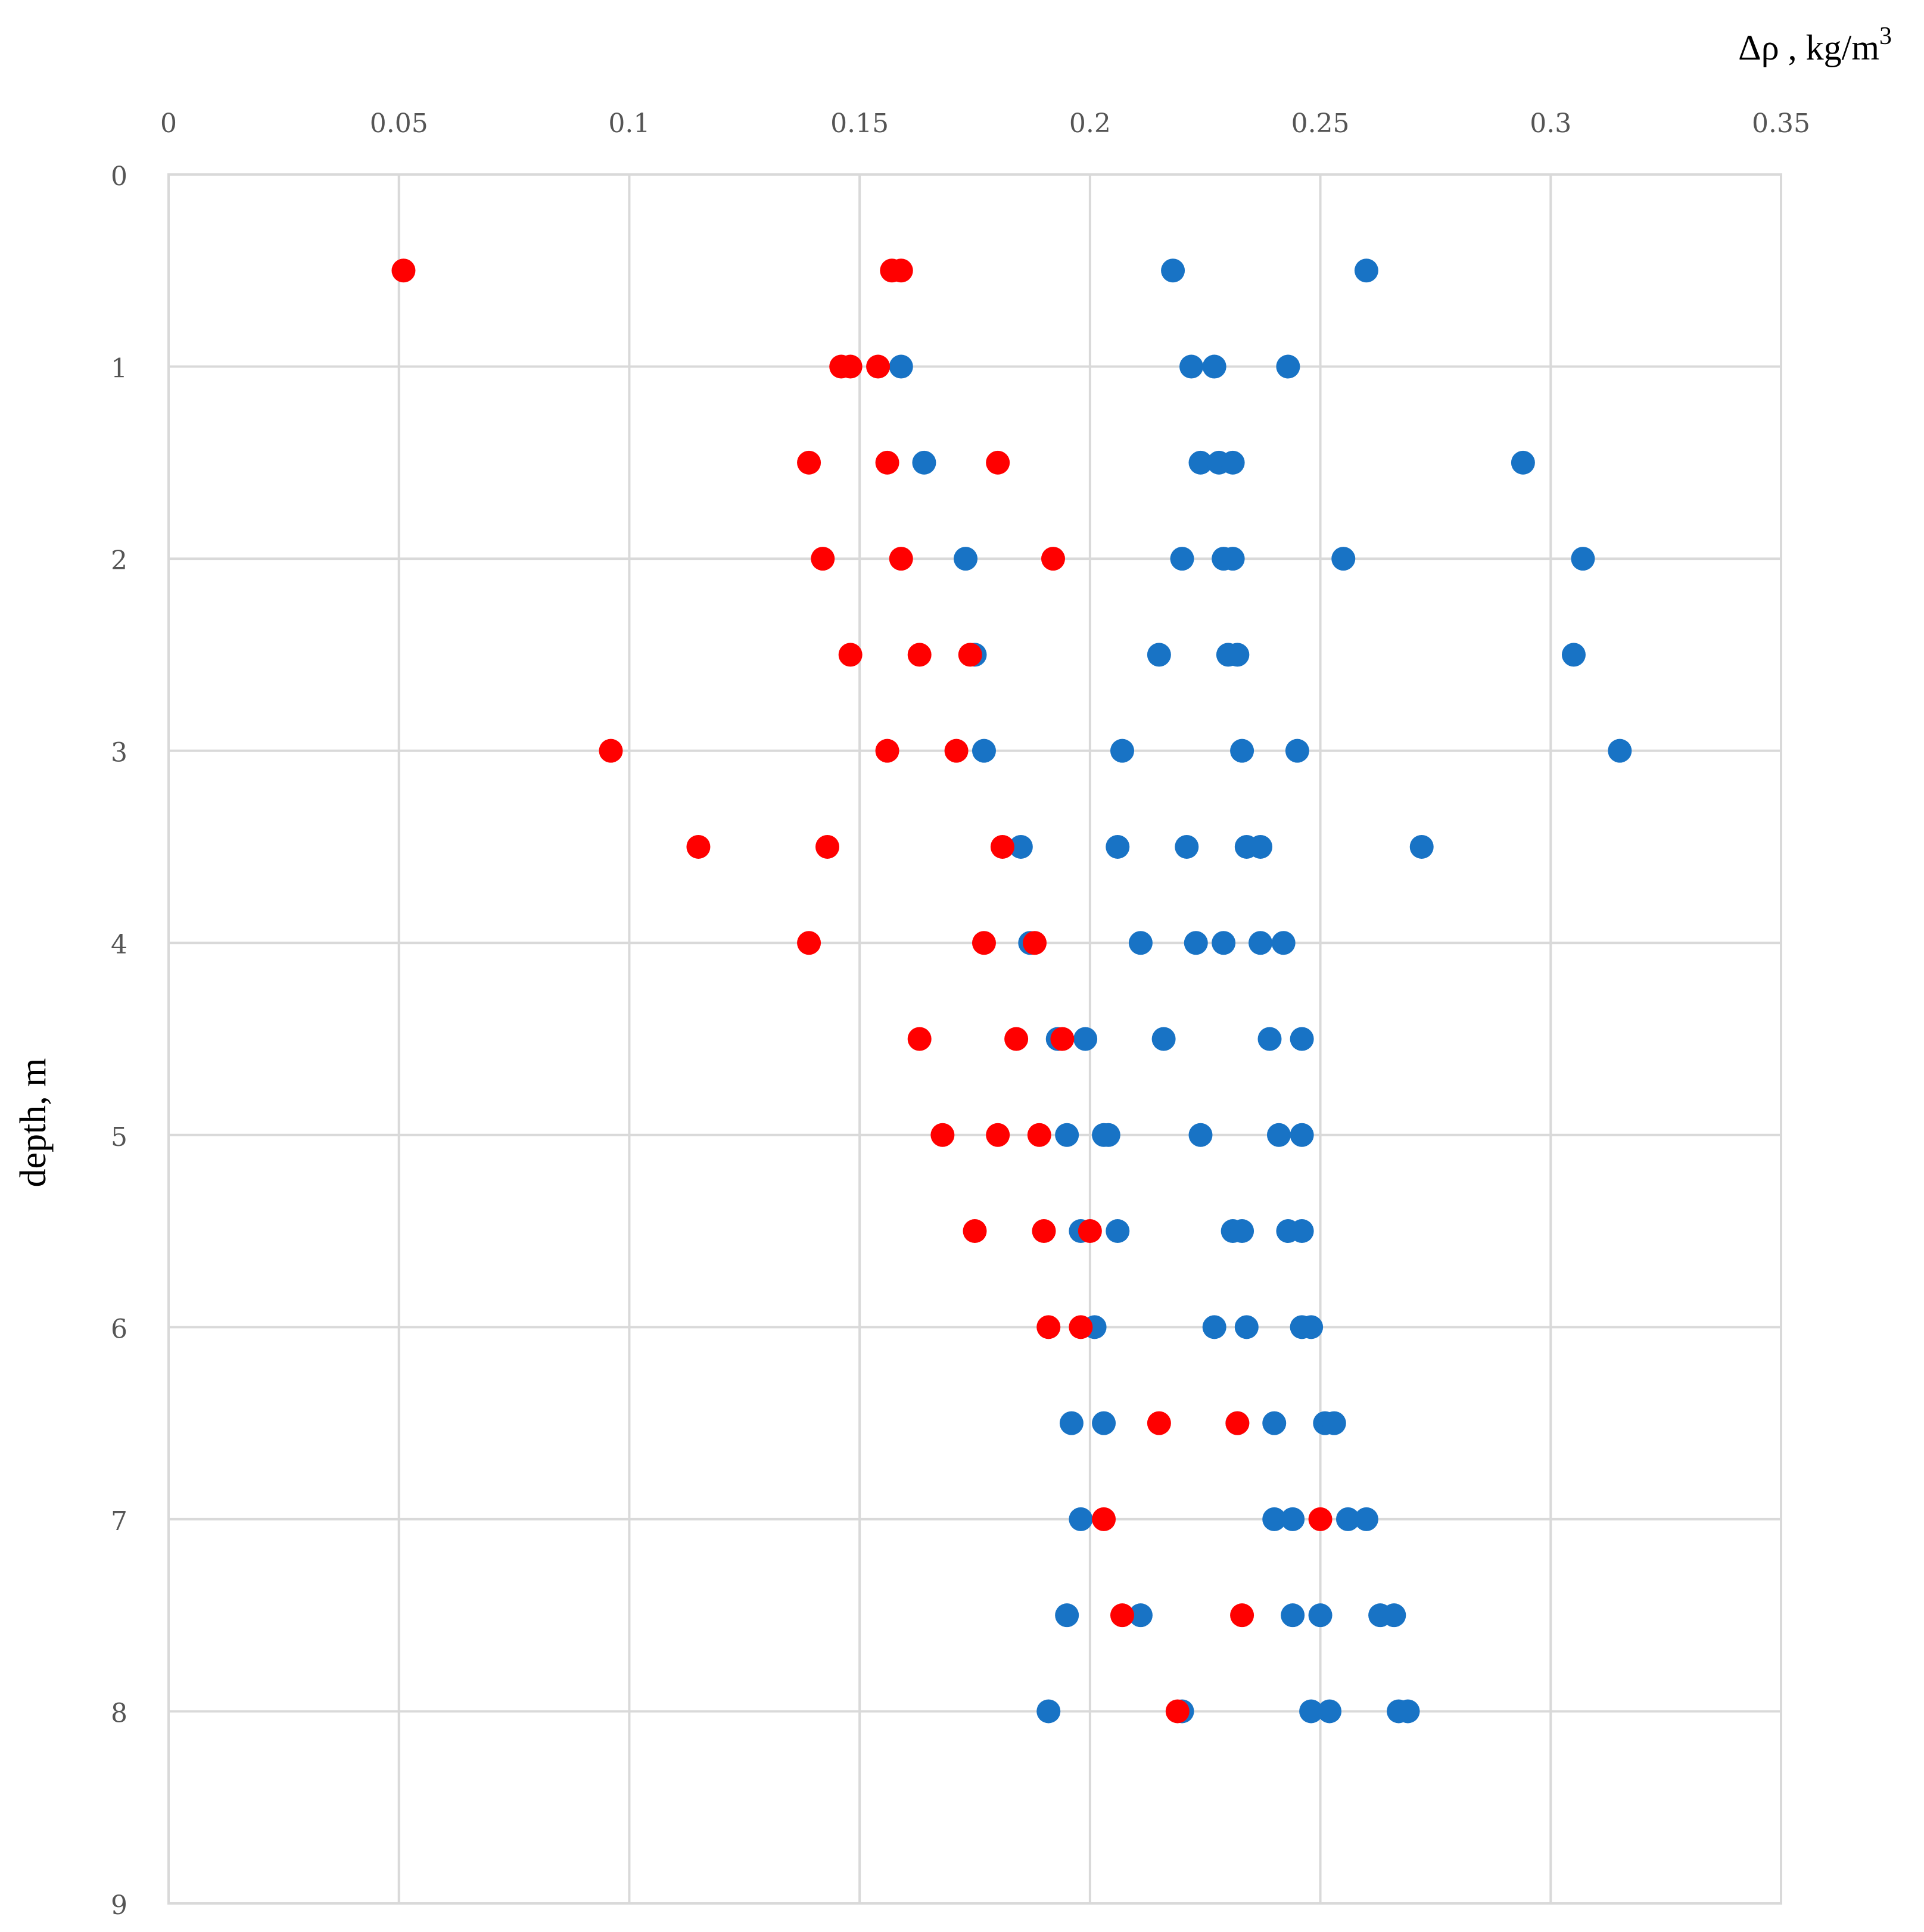 This screenshot has width=1924, height=1932. Describe the element at coordinates (119, 1713) in the screenshot. I see `y-tick-label: 8` at that location.